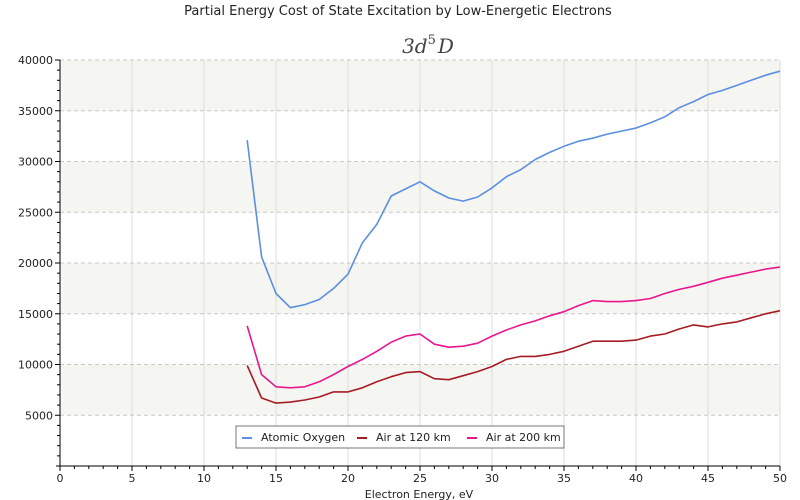 The height and width of the screenshot is (500, 800). I want to click on x-tick-label: 45, so click(708, 478).